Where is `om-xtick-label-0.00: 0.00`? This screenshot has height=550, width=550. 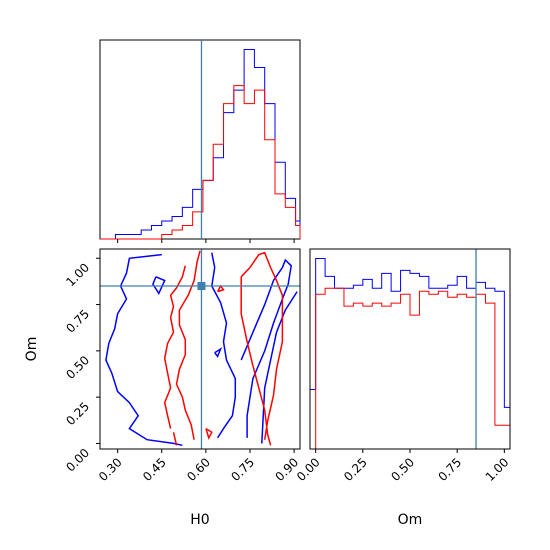 om-xtick-label-0.00: 0.00 is located at coordinates (308, 469).